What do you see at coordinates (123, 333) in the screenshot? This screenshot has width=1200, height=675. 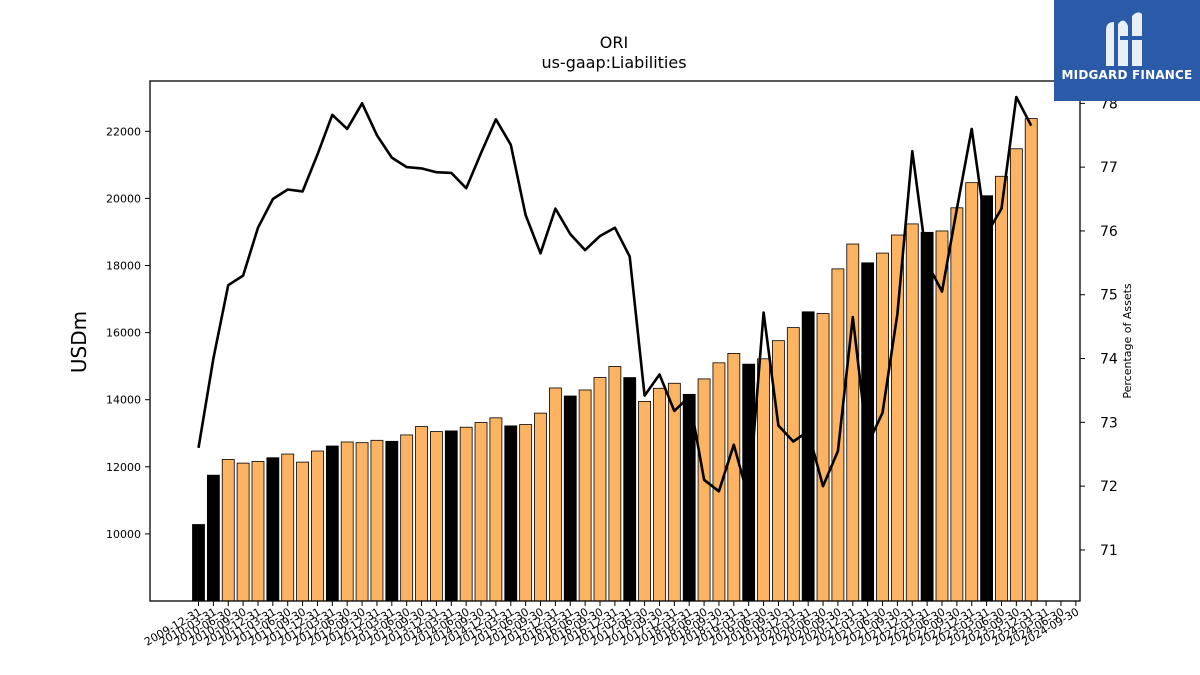 I see `y-tick-label: 16000` at bounding box center [123, 333].